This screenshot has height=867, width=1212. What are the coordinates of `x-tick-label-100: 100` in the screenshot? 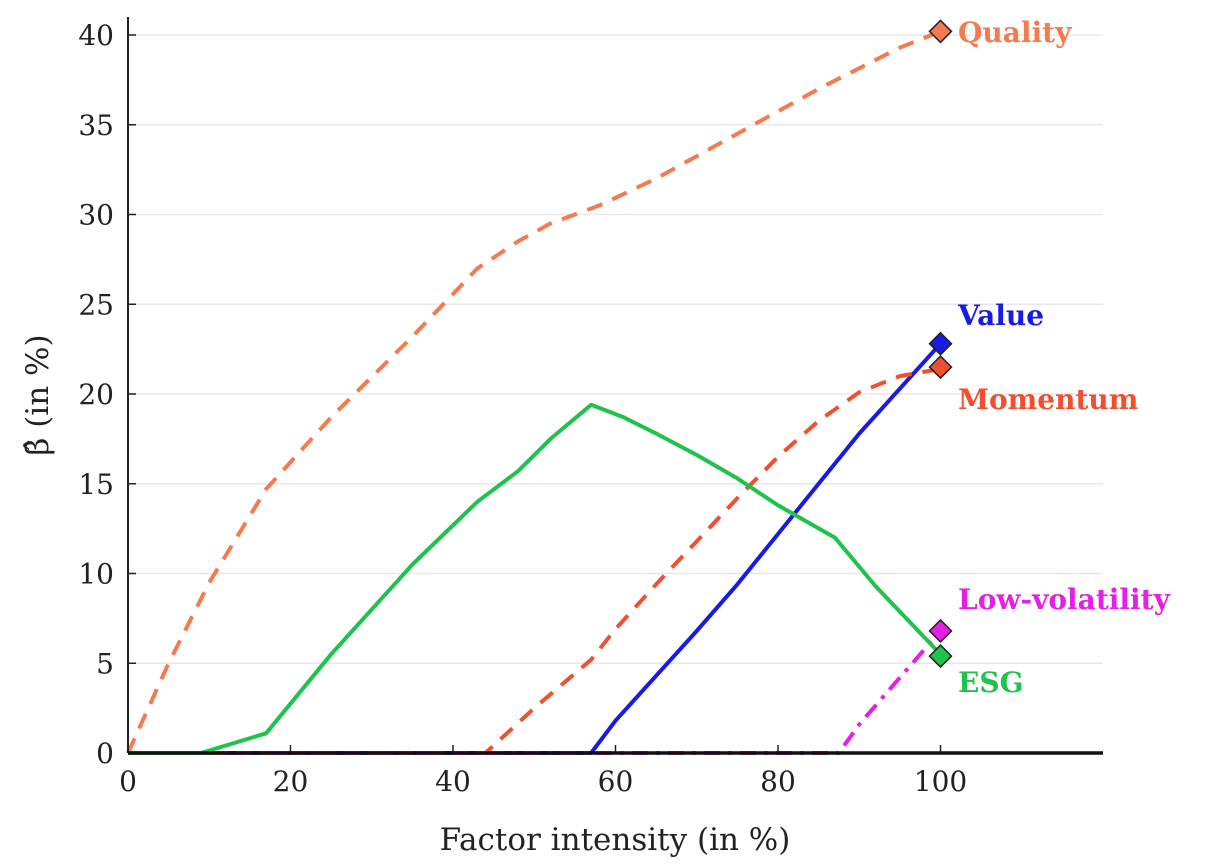 It's located at (940, 781).